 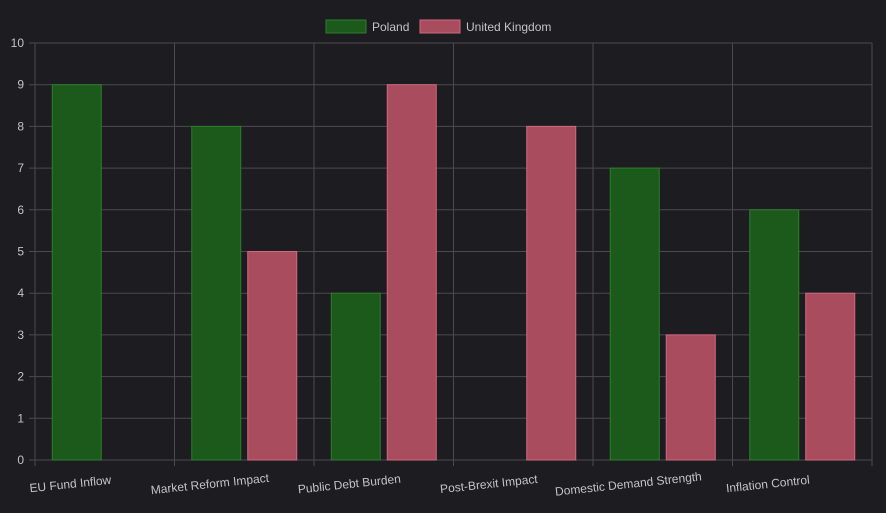 I want to click on y-tick-label: 5, so click(x=20, y=252).